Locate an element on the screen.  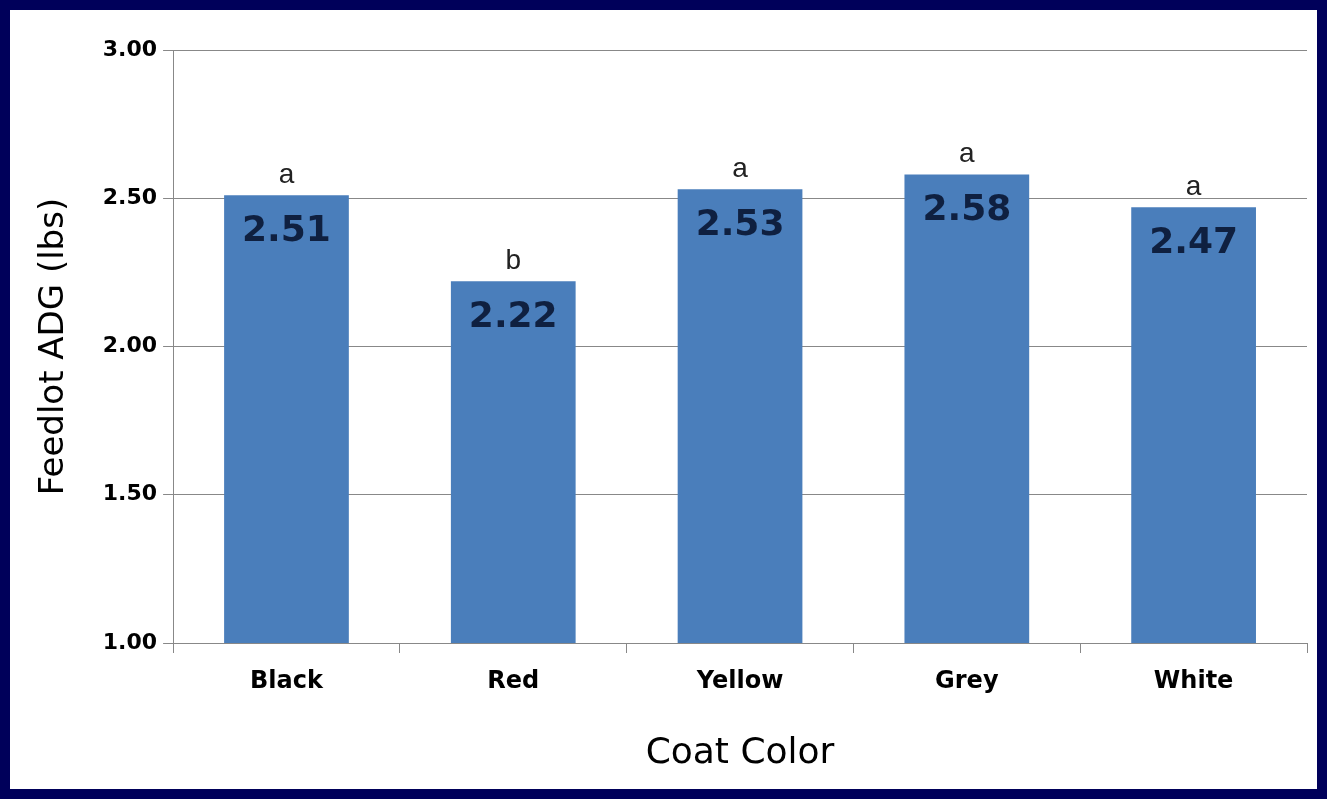
y-tick-label: 3.00 is located at coordinates (130, 48).